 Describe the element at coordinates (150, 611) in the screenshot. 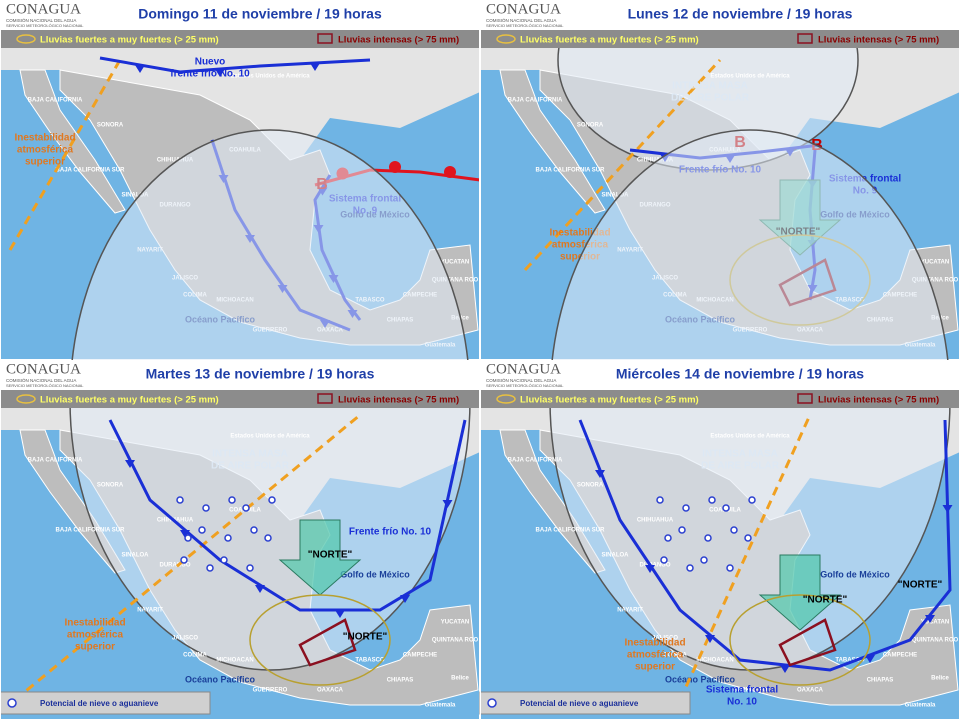

I see `place-label: NAYARIT` at that location.